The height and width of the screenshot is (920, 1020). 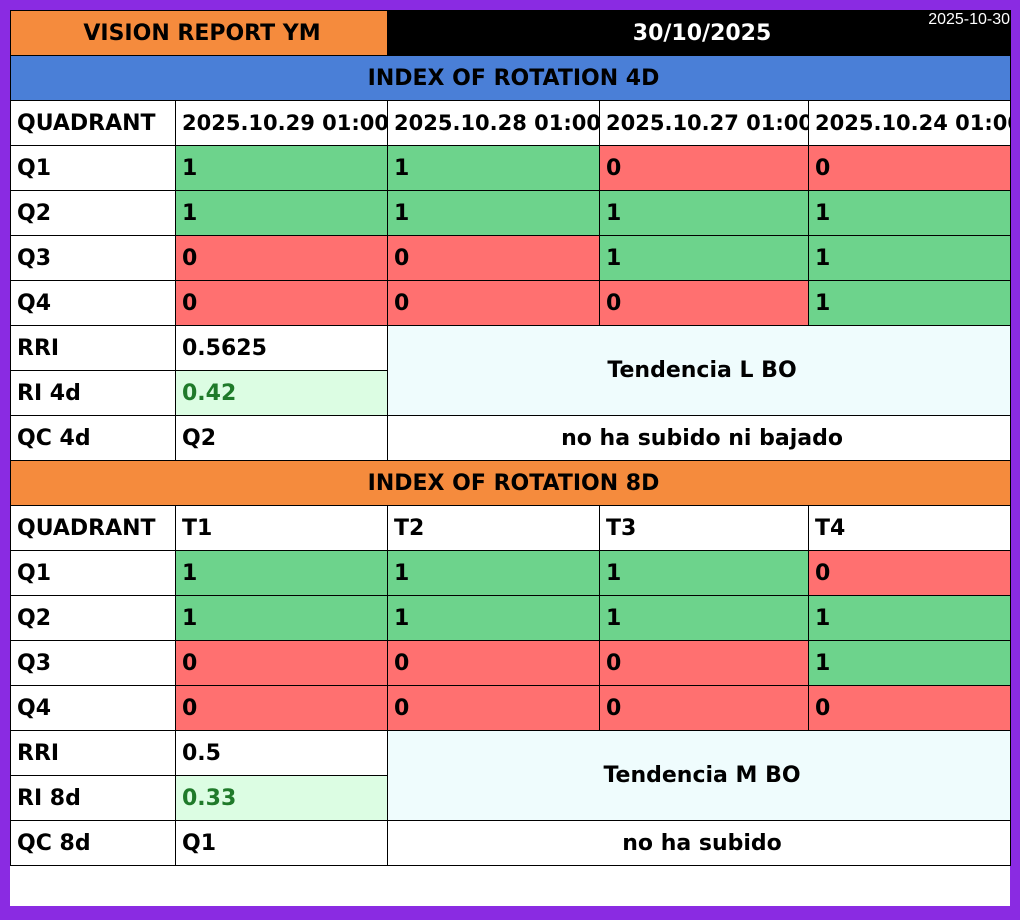 I want to click on ri-value: 0.33, so click(x=281, y=798).